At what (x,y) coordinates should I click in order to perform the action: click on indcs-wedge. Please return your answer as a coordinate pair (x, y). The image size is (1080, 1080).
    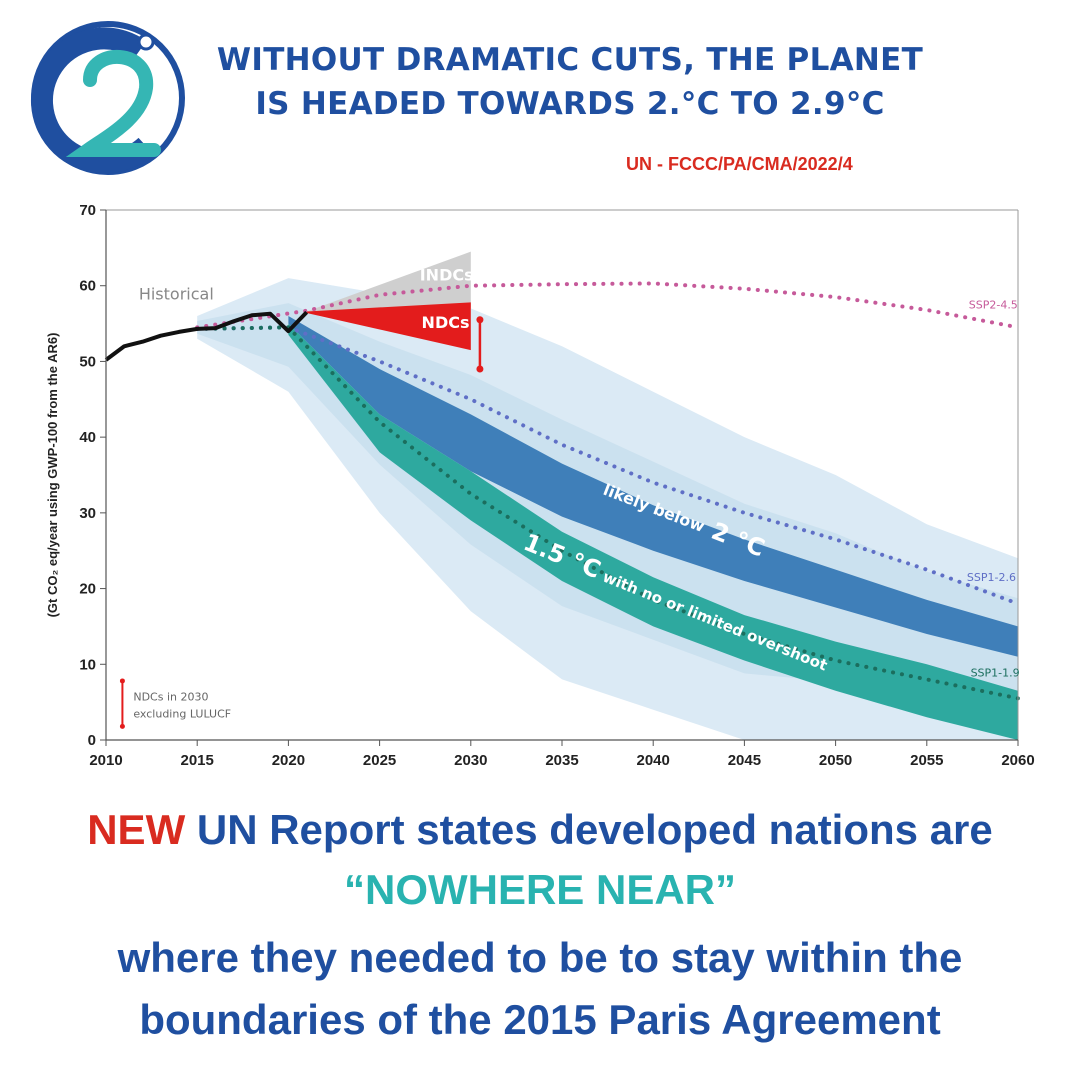
    Looking at the image, I should click on (388, 282).